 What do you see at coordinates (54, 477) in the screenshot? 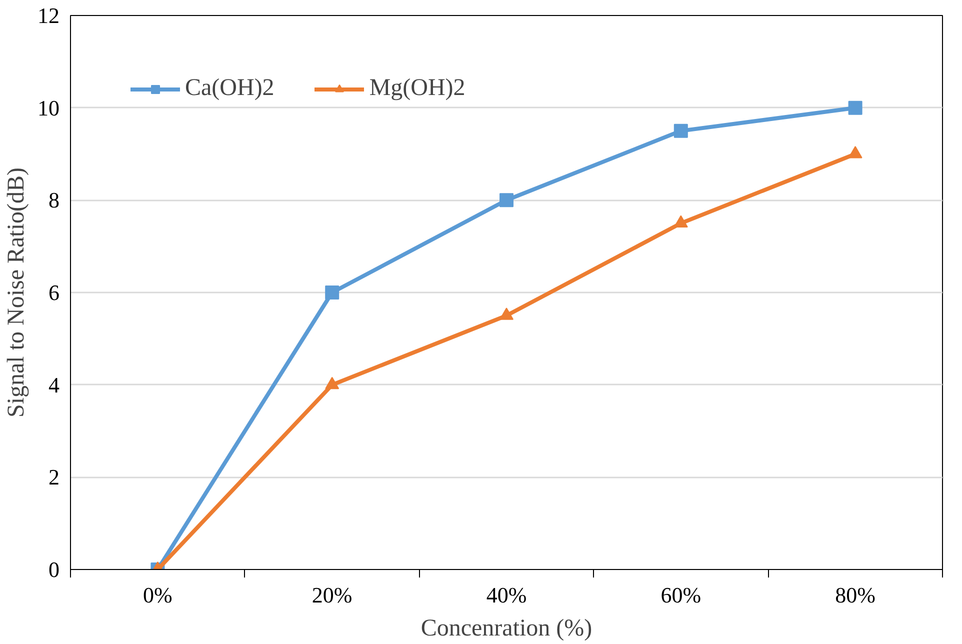
I see `y-tick-label: 2` at bounding box center [54, 477].